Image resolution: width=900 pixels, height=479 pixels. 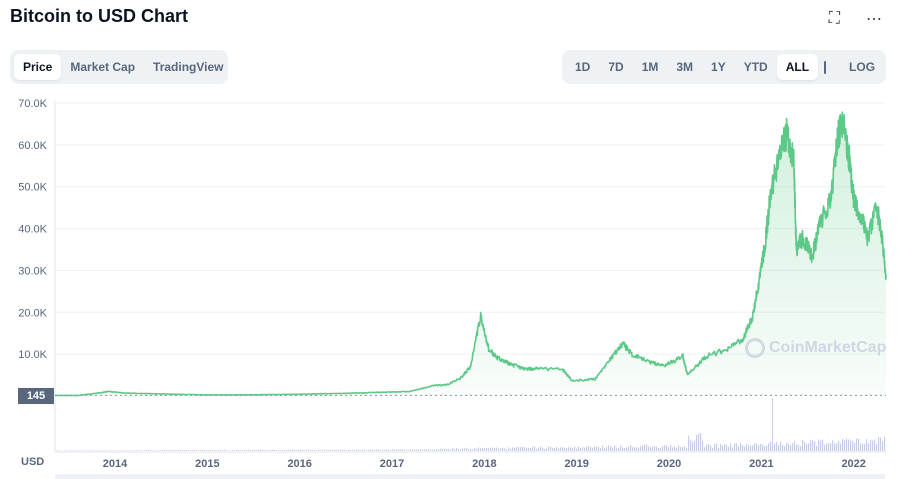 What do you see at coordinates (855, 19) in the screenshot?
I see `header-actions: ⛶ ⋯` at bounding box center [855, 19].